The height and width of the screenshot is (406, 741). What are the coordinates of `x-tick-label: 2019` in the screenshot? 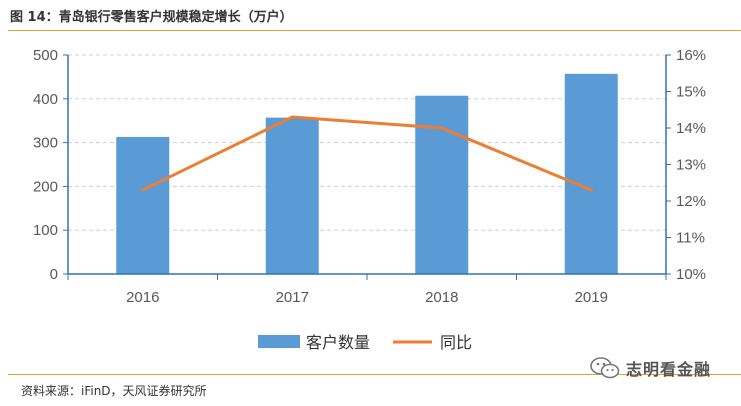 It's located at (591, 297).